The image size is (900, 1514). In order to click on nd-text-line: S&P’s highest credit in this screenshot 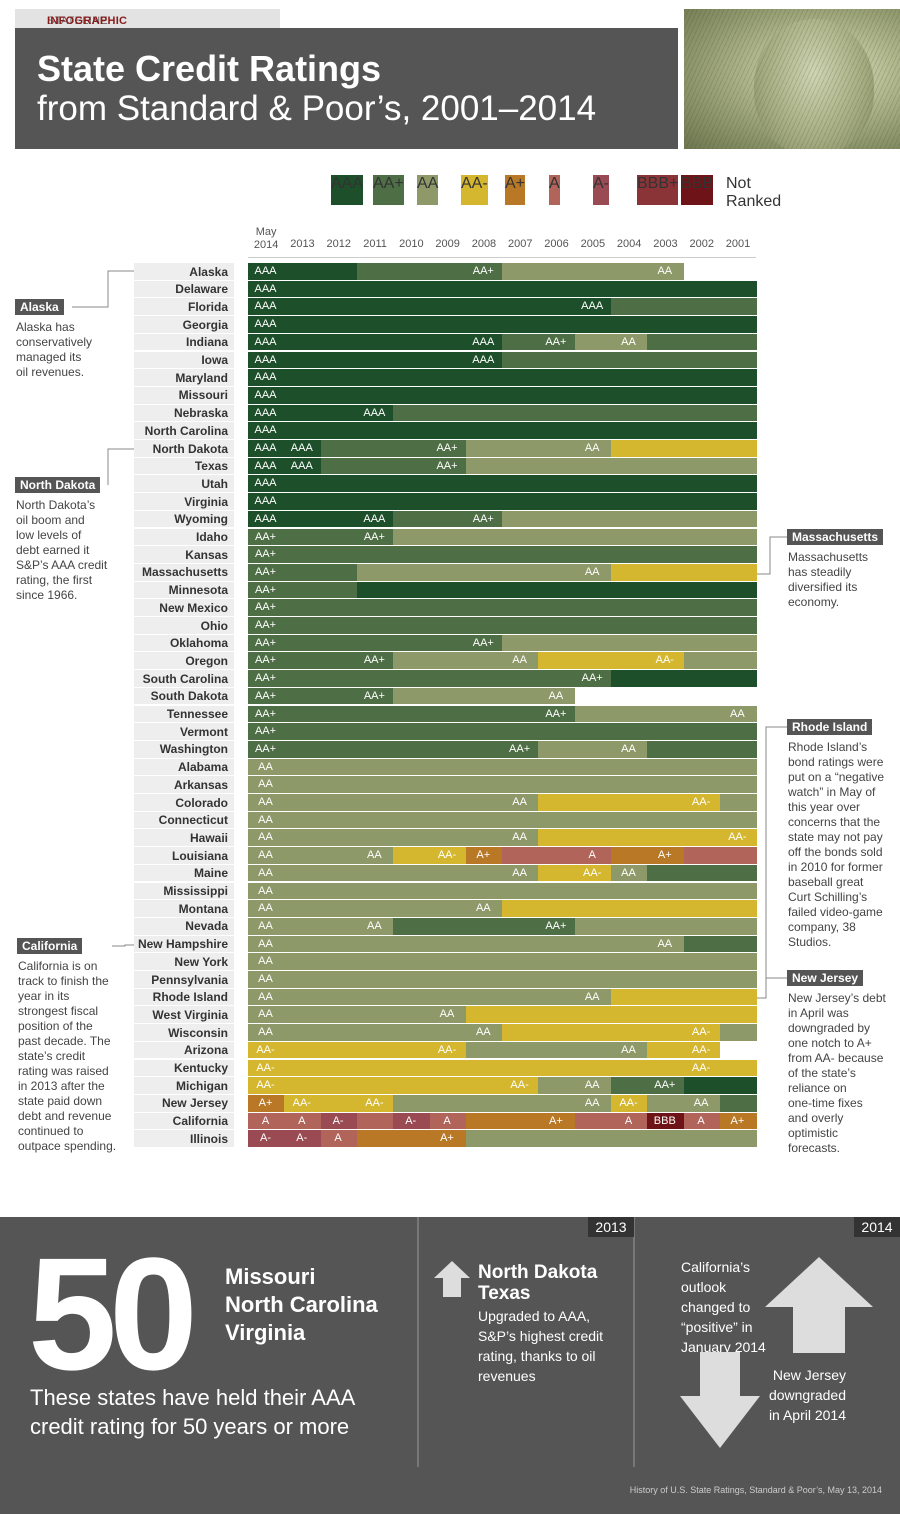, I will do `click(541, 1336)`.